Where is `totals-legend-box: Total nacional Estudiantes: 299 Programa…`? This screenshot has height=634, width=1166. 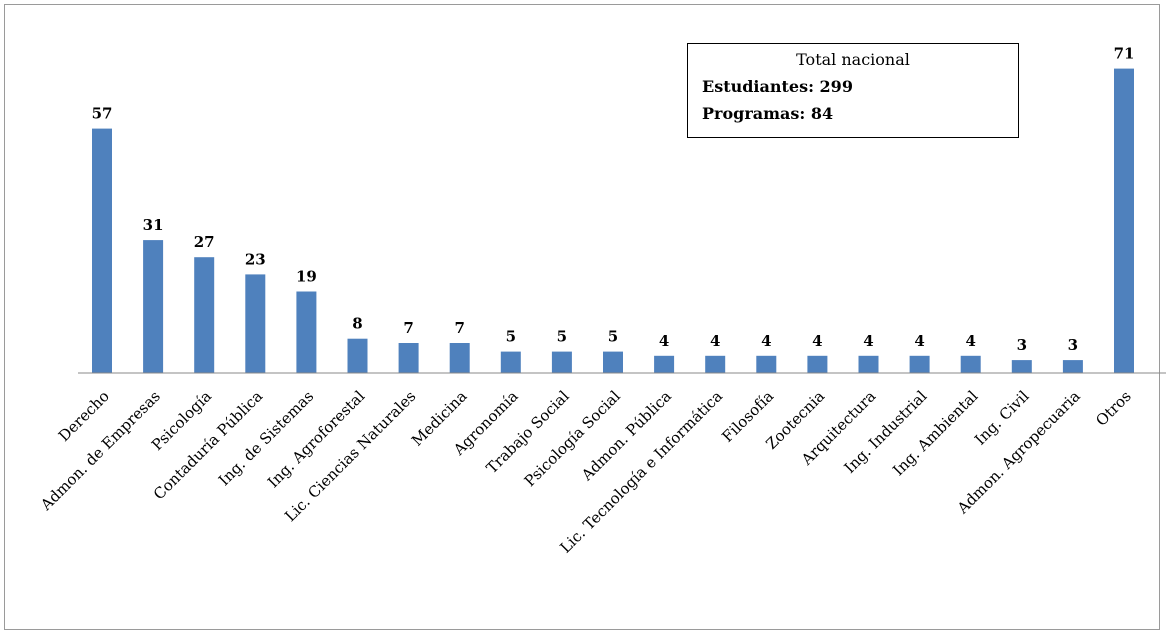 totals-legend-box: Total nacional Estudiantes: 299 Programa… is located at coordinates (853, 90).